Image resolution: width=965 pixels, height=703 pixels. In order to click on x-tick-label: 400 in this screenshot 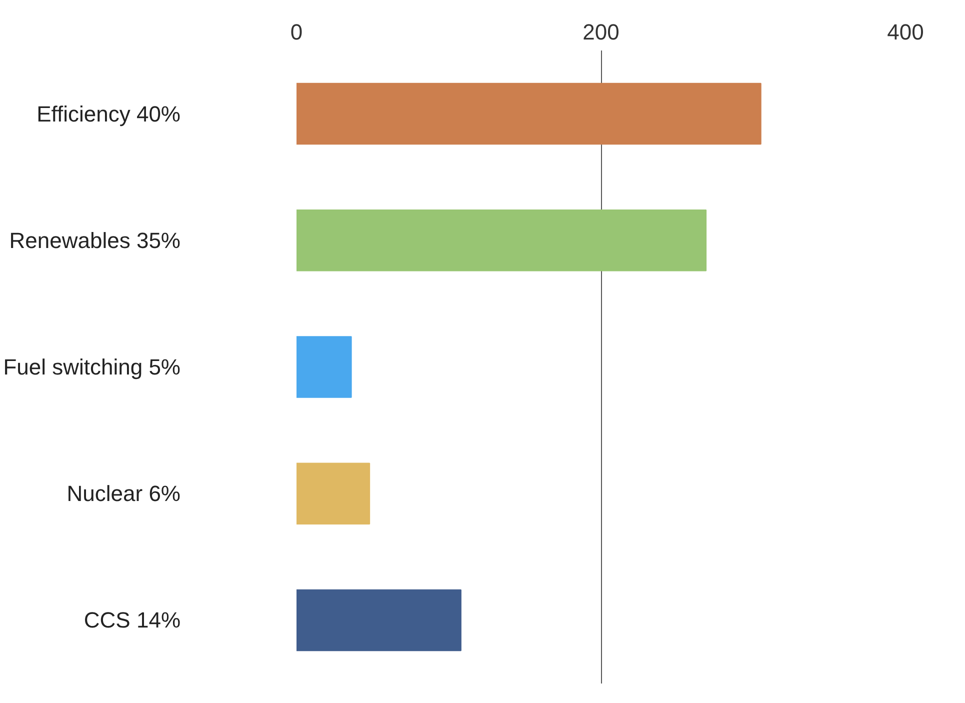, I will do `click(905, 32)`.